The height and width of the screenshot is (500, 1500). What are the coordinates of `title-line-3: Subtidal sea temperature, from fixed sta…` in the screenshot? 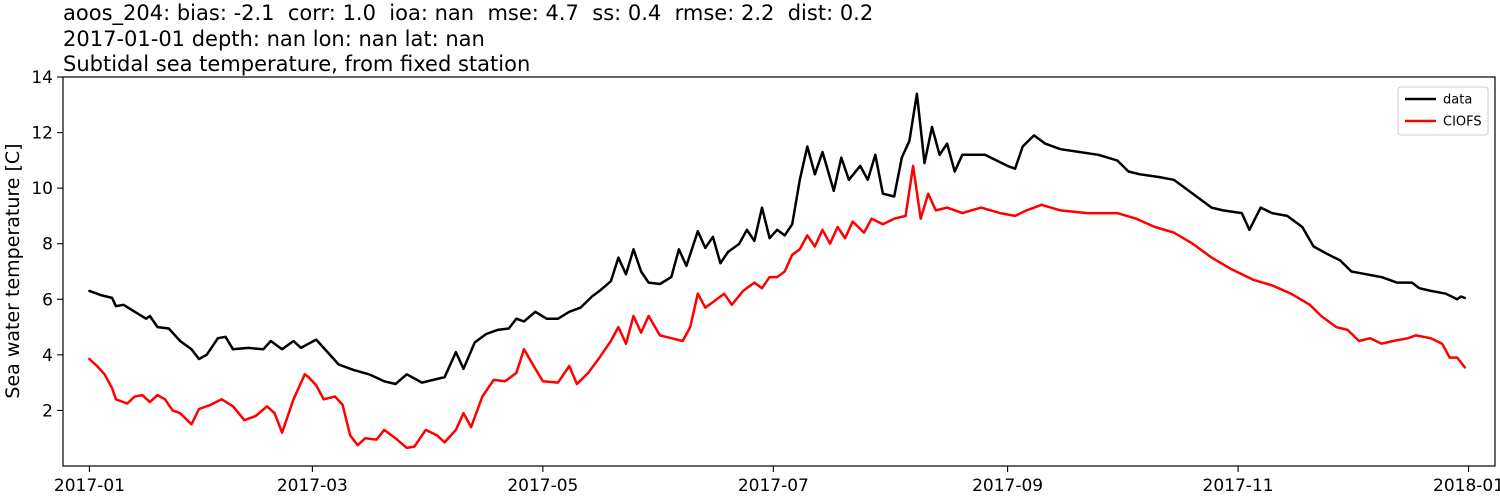 It's located at (297, 64).